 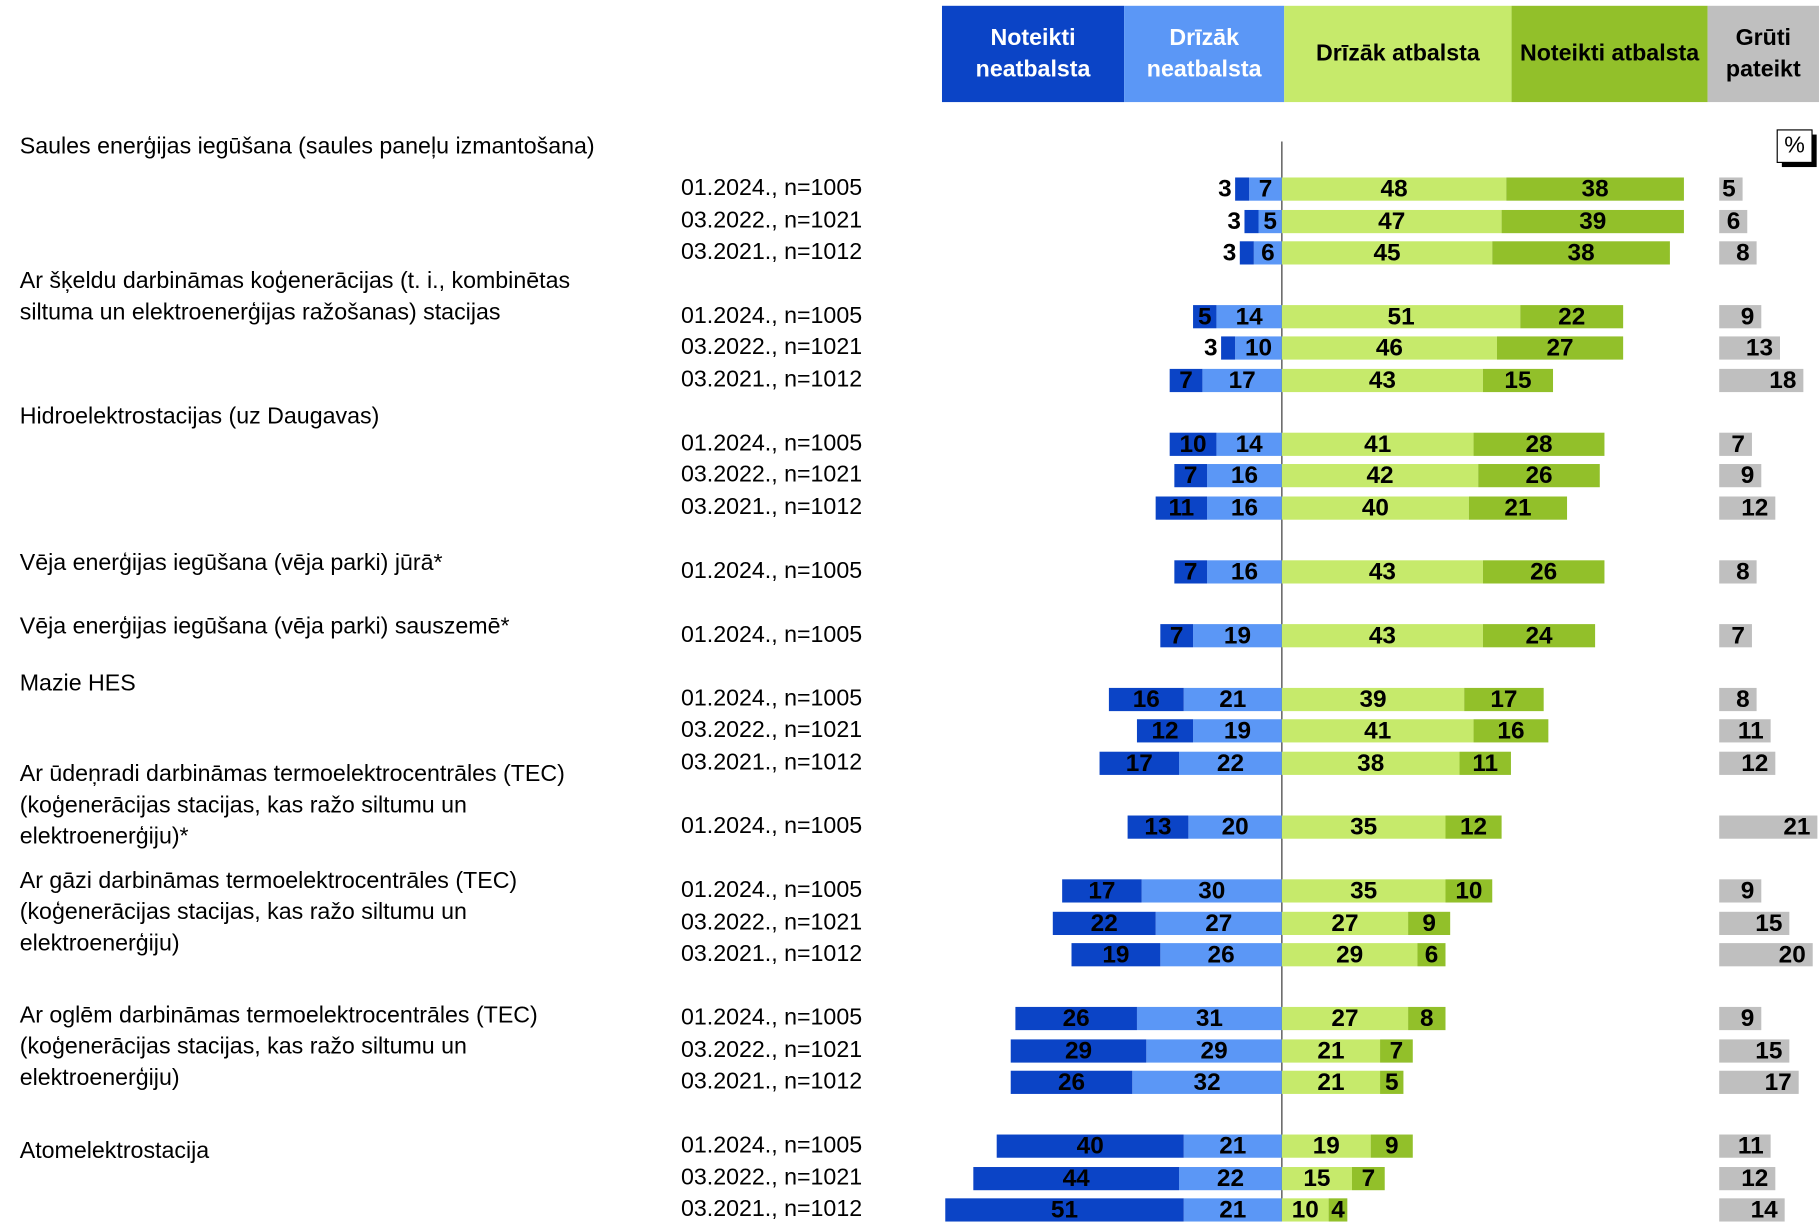 I want to click on legend-label: Noteikti atbalsta, so click(x=1609, y=53).